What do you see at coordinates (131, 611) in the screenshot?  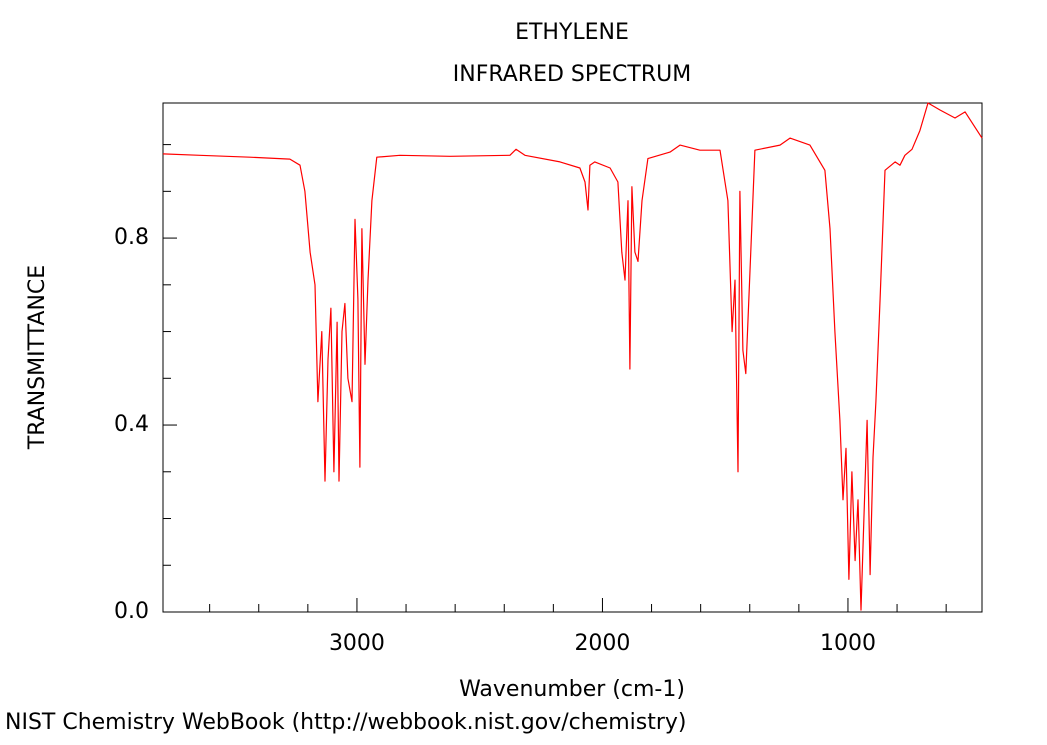 I see `y-tick-label: 0.0` at bounding box center [131, 611].